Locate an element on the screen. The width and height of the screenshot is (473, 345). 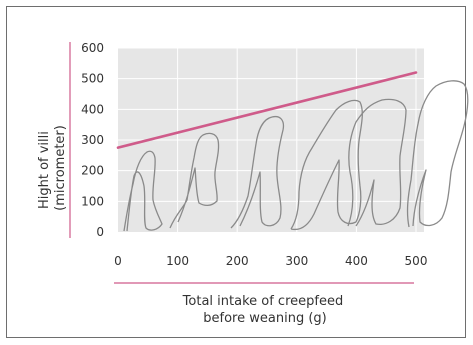
y-tick-label-100: 100 is located at coordinates (92, 201).